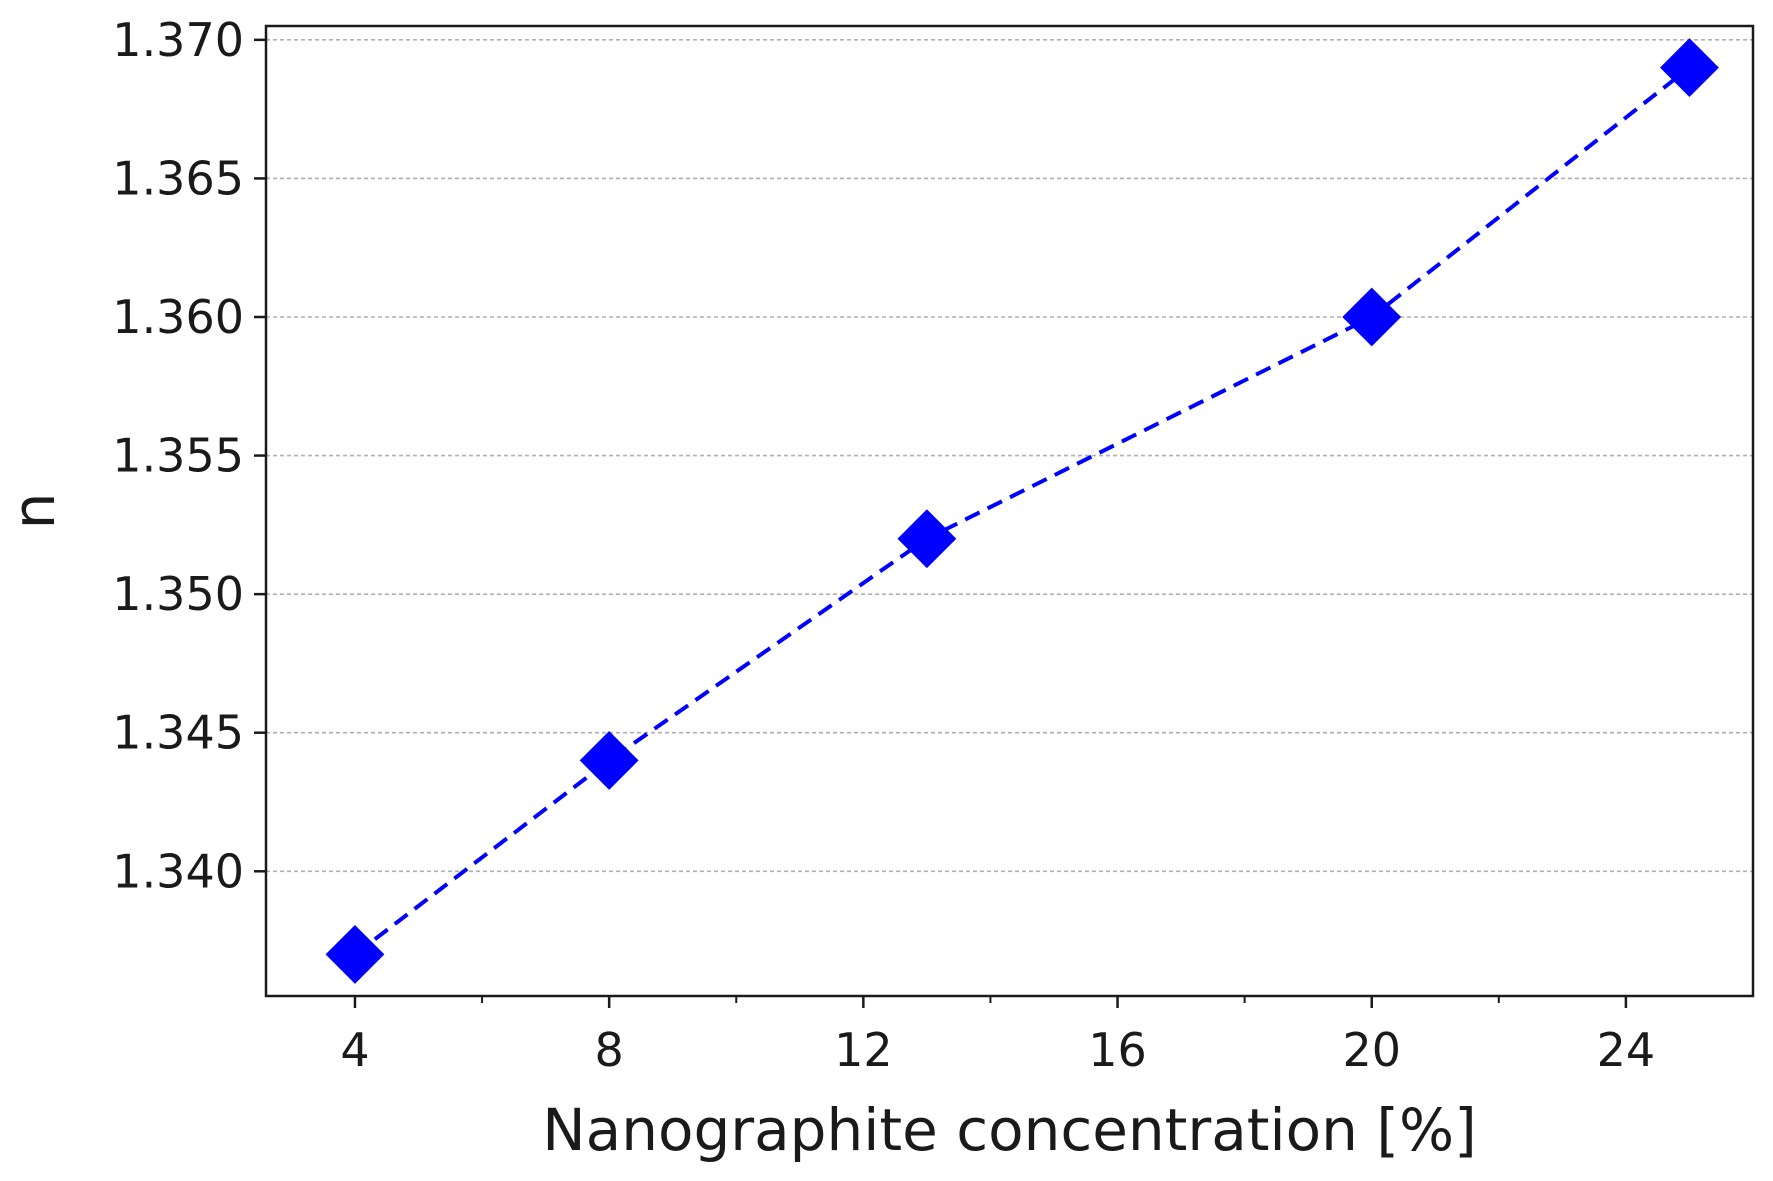  I want to click on y-tick-label: 1.370, so click(178, 40).